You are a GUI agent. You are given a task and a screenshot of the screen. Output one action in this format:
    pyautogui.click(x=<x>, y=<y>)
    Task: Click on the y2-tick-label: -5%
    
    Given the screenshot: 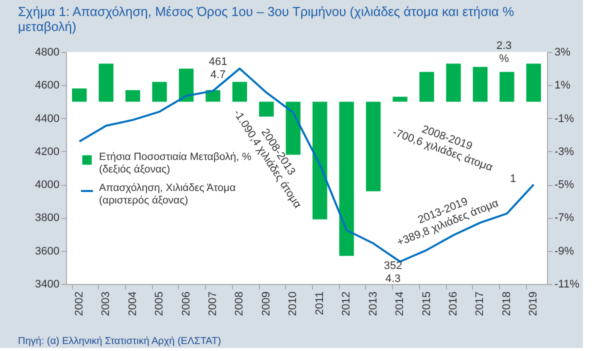 What is the action you would take?
    pyautogui.click(x=564, y=185)
    